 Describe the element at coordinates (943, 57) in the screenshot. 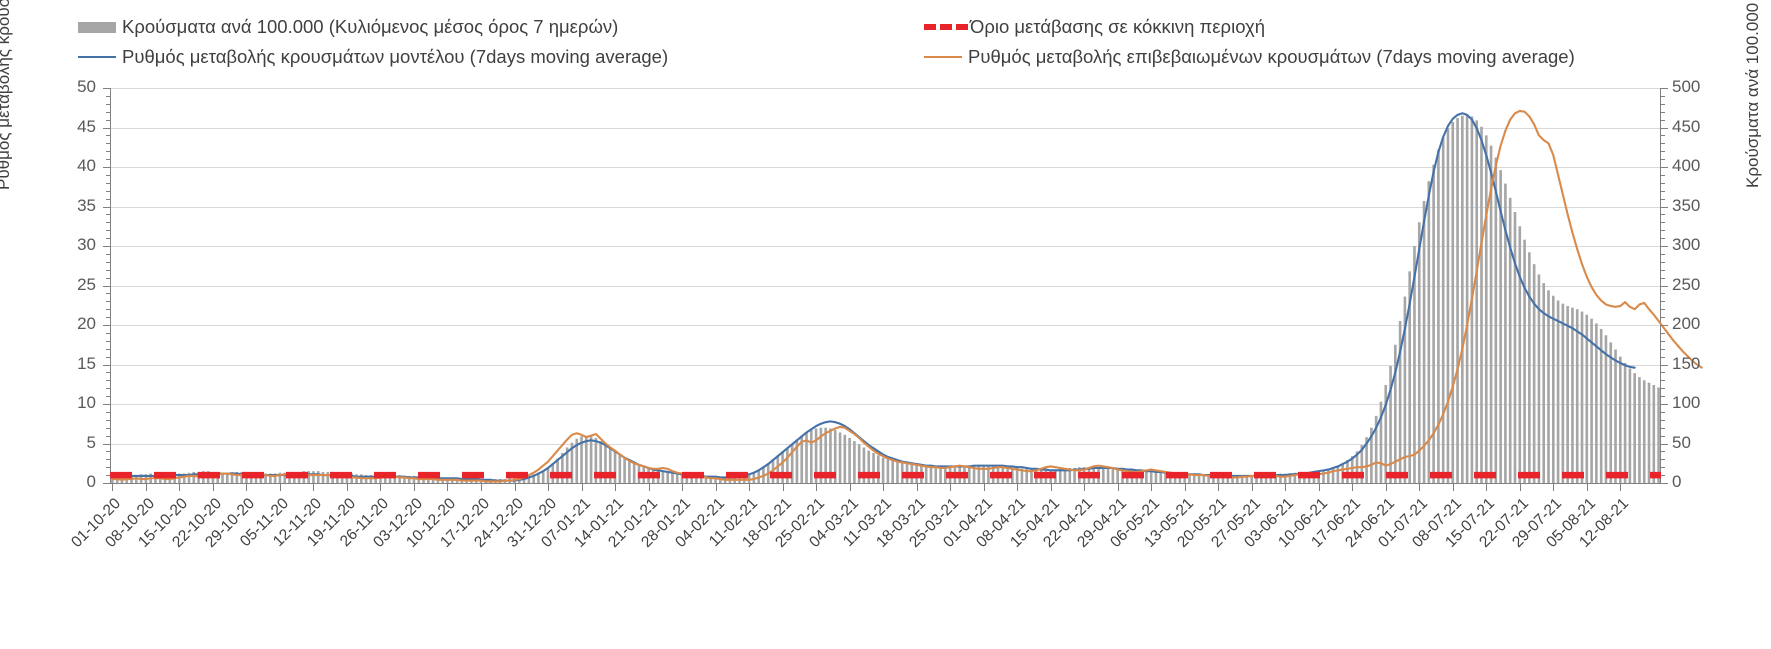

I see `line-swatch-icon-confirmed` at that location.